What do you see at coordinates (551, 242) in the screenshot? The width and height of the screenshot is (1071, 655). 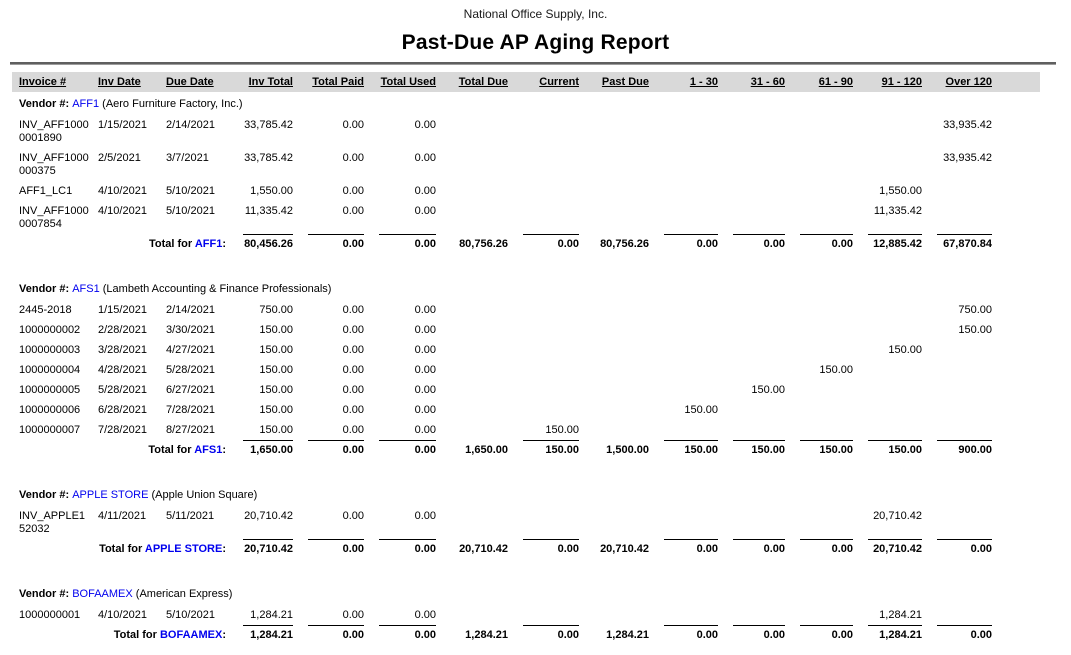 I see `total-value-current: 0.00` at bounding box center [551, 242].